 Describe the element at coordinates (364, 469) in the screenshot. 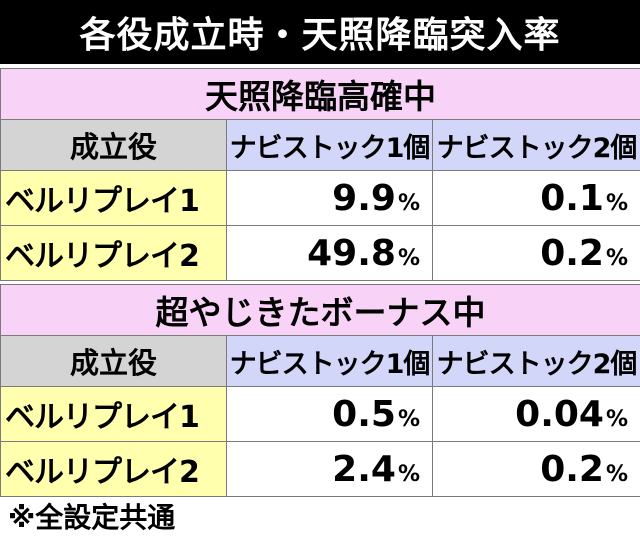

I see `rate-value: 2.4` at that location.